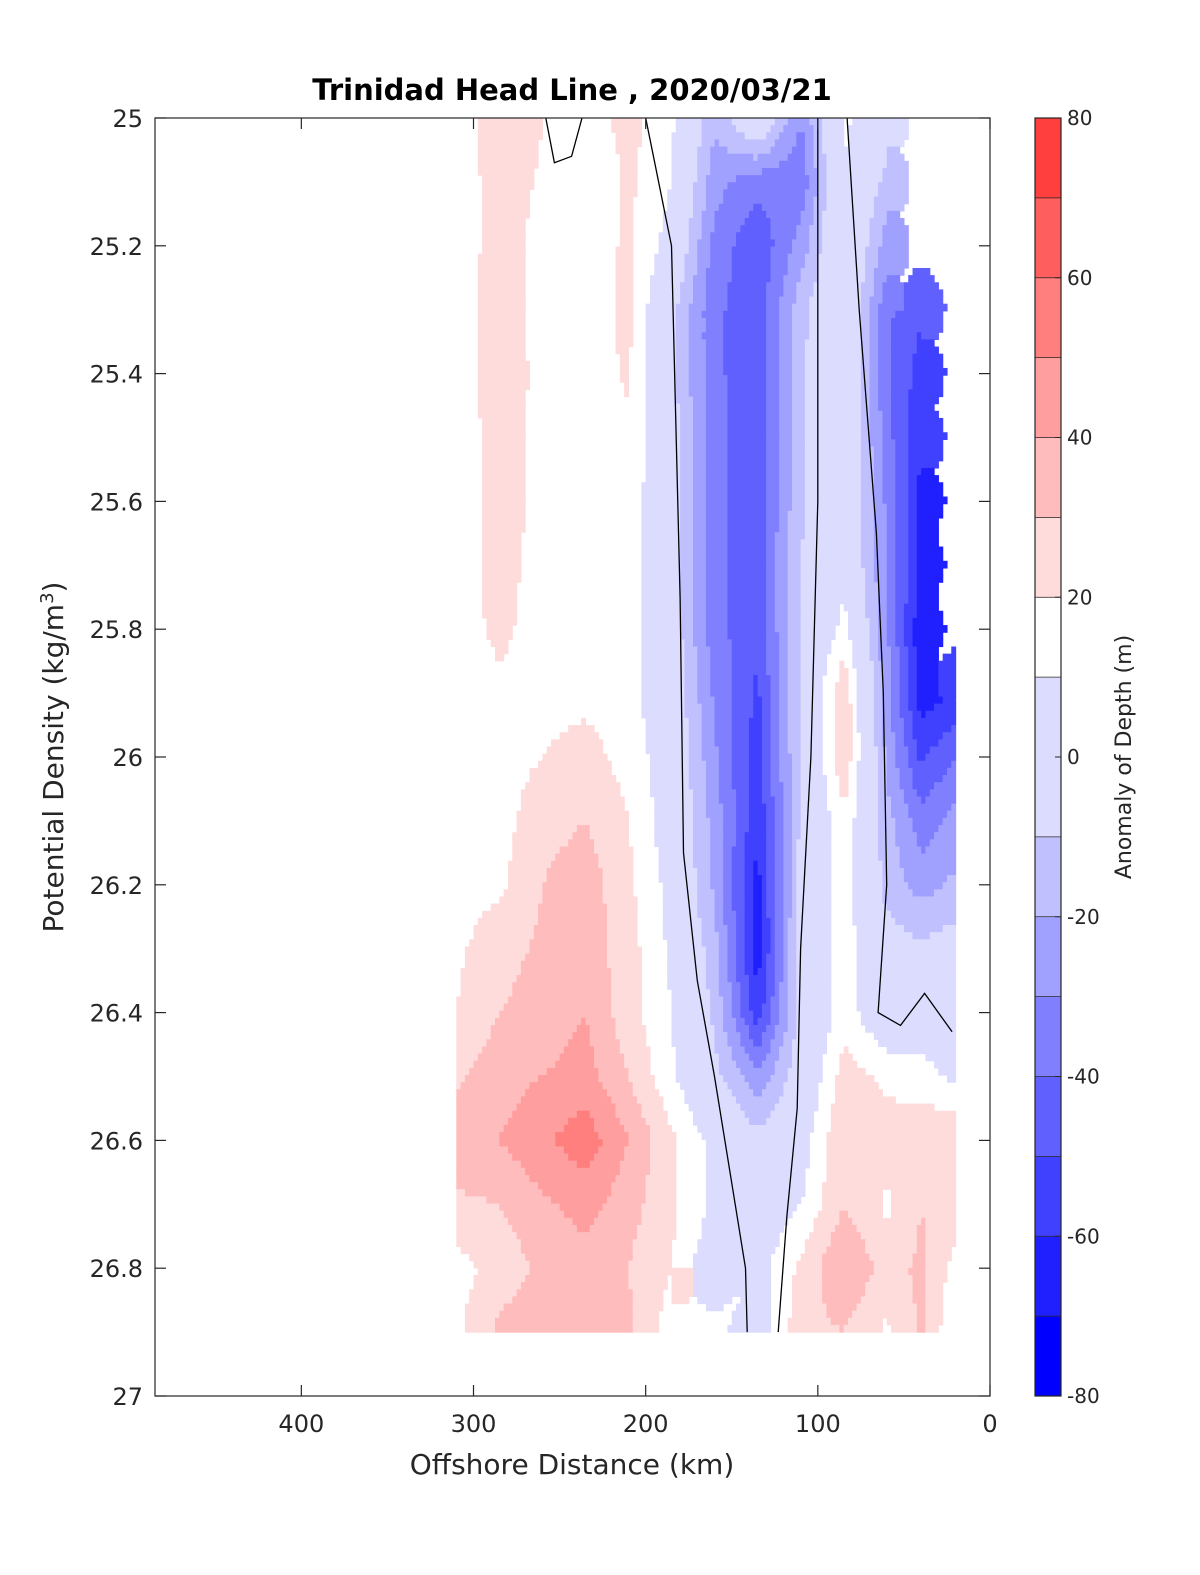 Image resolution: width=1200 pixels, height=1575 pixels. Describe the element at coordinates (1079, 118) in the screenshot. I see `colorbar-tick-label: 80` at that location.